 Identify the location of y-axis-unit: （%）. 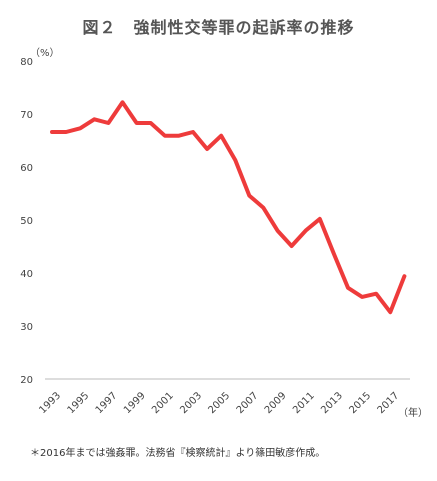
(45, 53).